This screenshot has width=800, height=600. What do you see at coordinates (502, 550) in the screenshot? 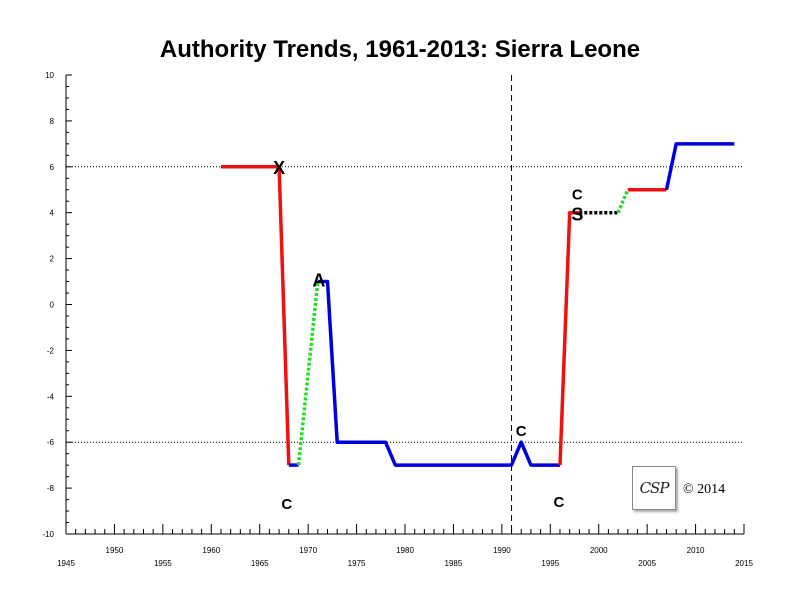
I see `x-tick-label: 1990` at bounding box center [502, 550].